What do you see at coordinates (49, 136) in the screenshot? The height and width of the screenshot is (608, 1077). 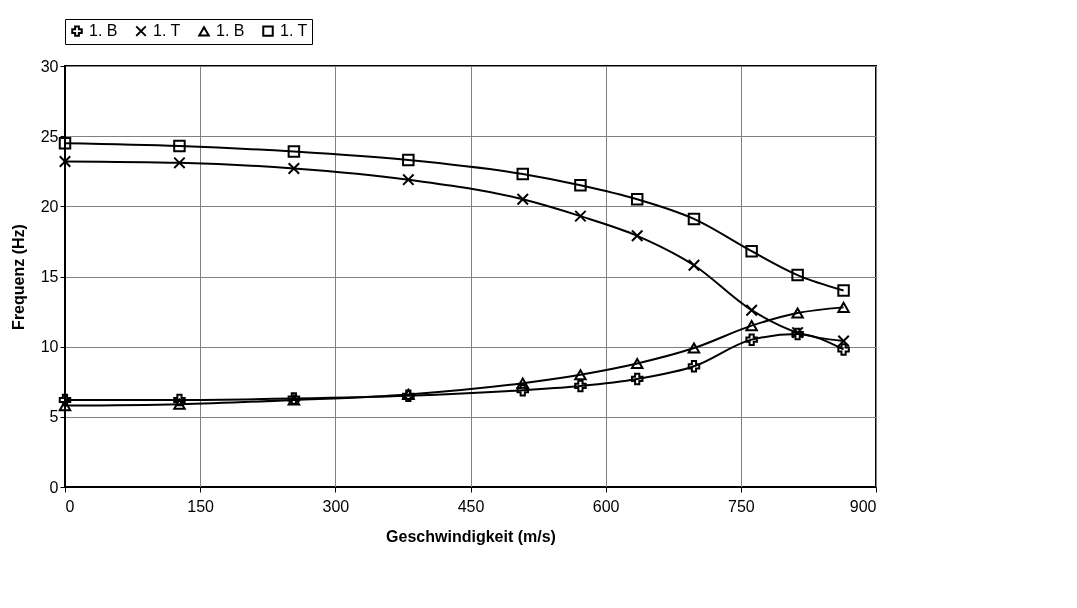 I see `y-tick-label: 25` at bounding box center [49, 136].